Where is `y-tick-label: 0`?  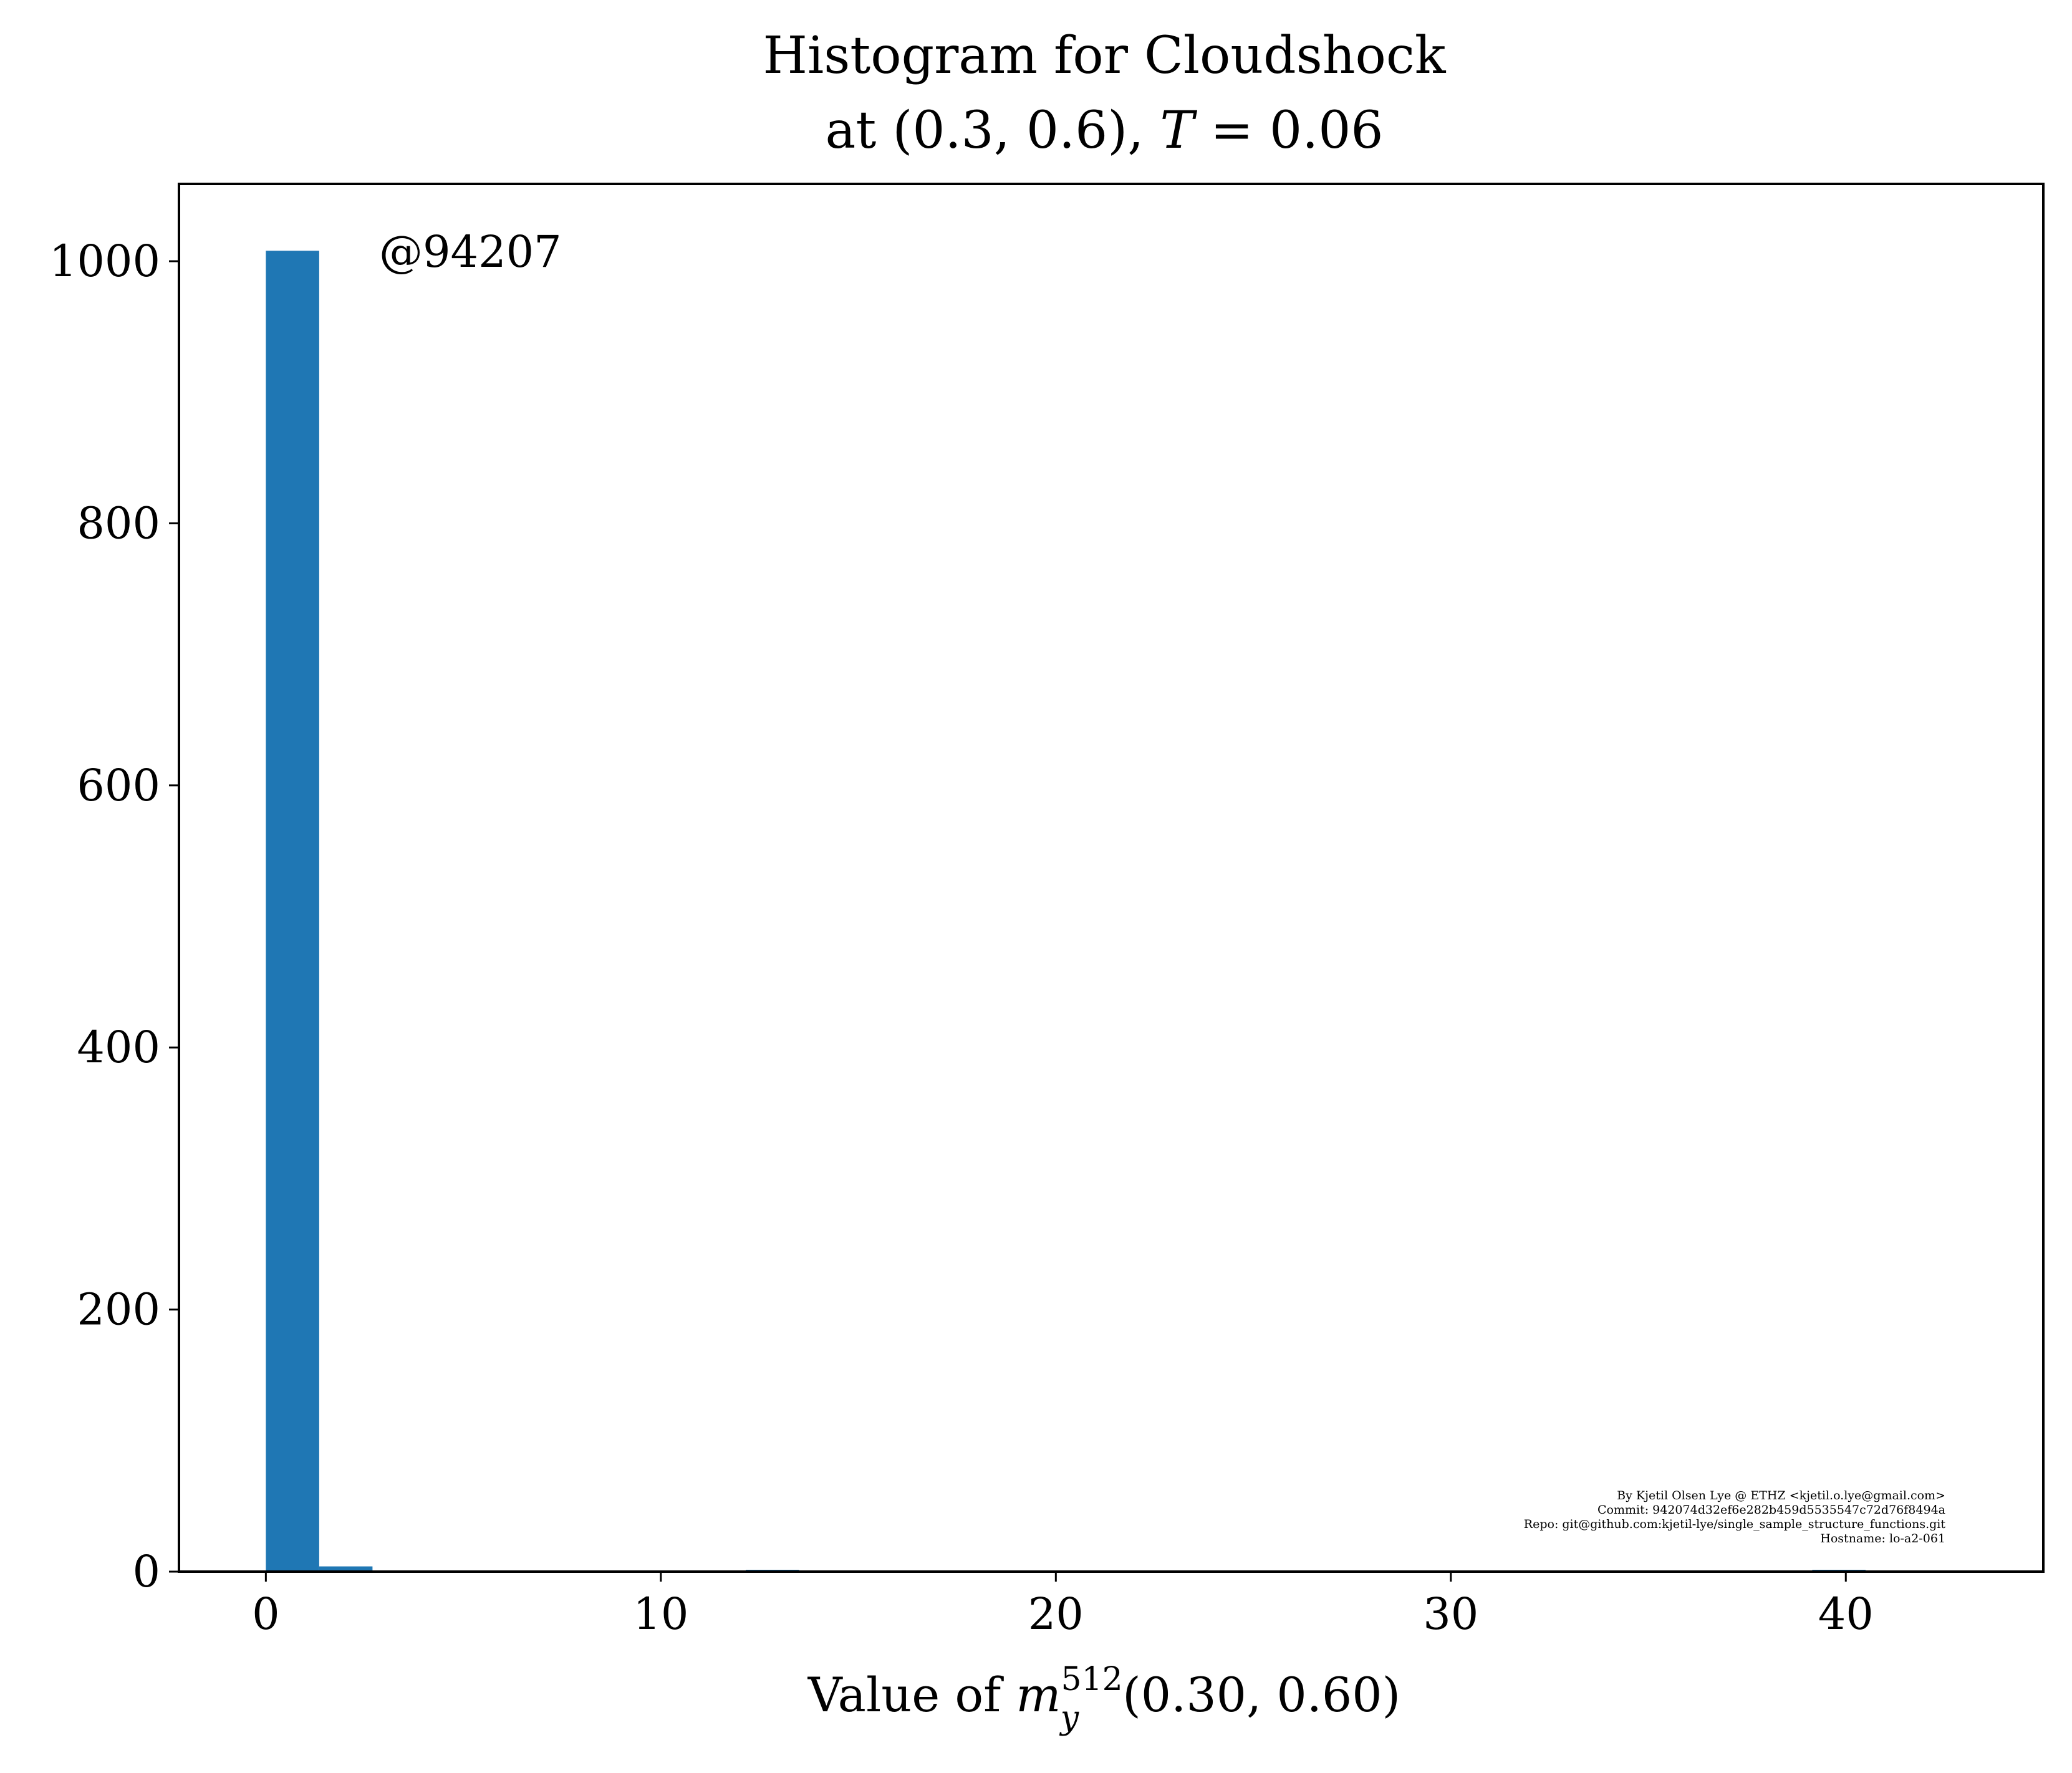 y-tick-label: 0 is located at coordinates (146, 1571).